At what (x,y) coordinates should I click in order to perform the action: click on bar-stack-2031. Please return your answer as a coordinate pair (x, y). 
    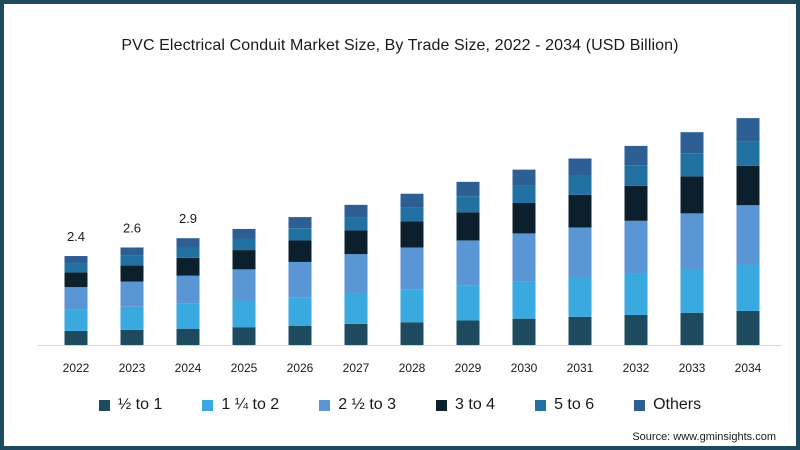
    Looking at the image, I should click on (580, 251).